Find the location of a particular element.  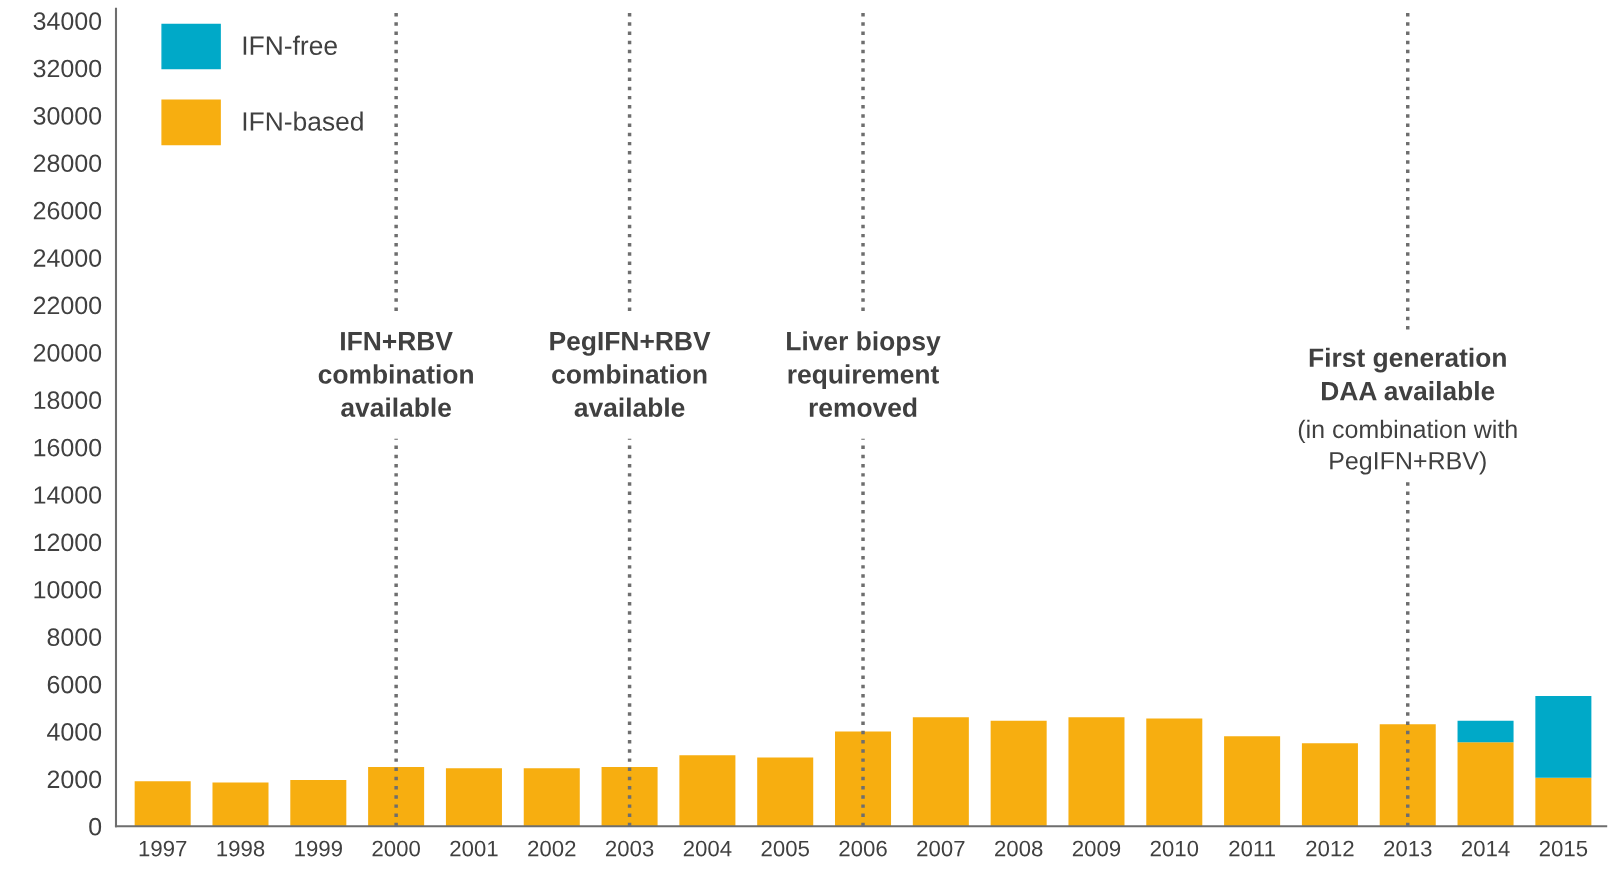

x-tick-label: 2009 is located at coordinates (1096, 848).